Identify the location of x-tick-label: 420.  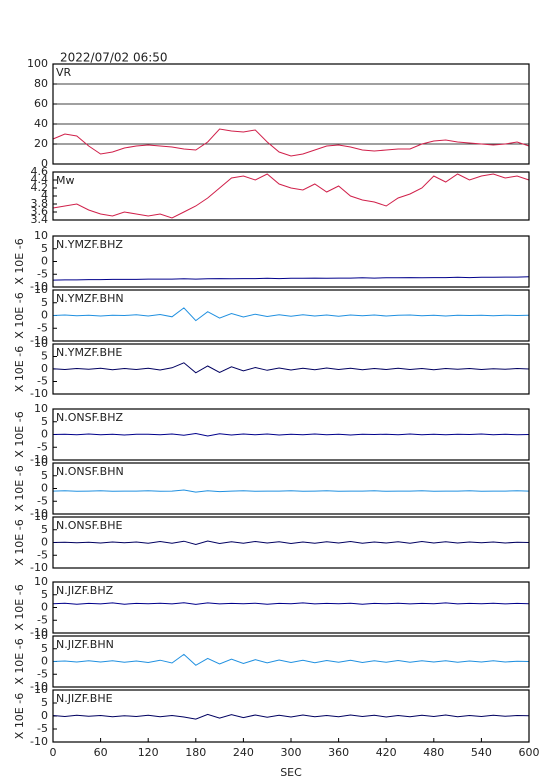
(386, 752).